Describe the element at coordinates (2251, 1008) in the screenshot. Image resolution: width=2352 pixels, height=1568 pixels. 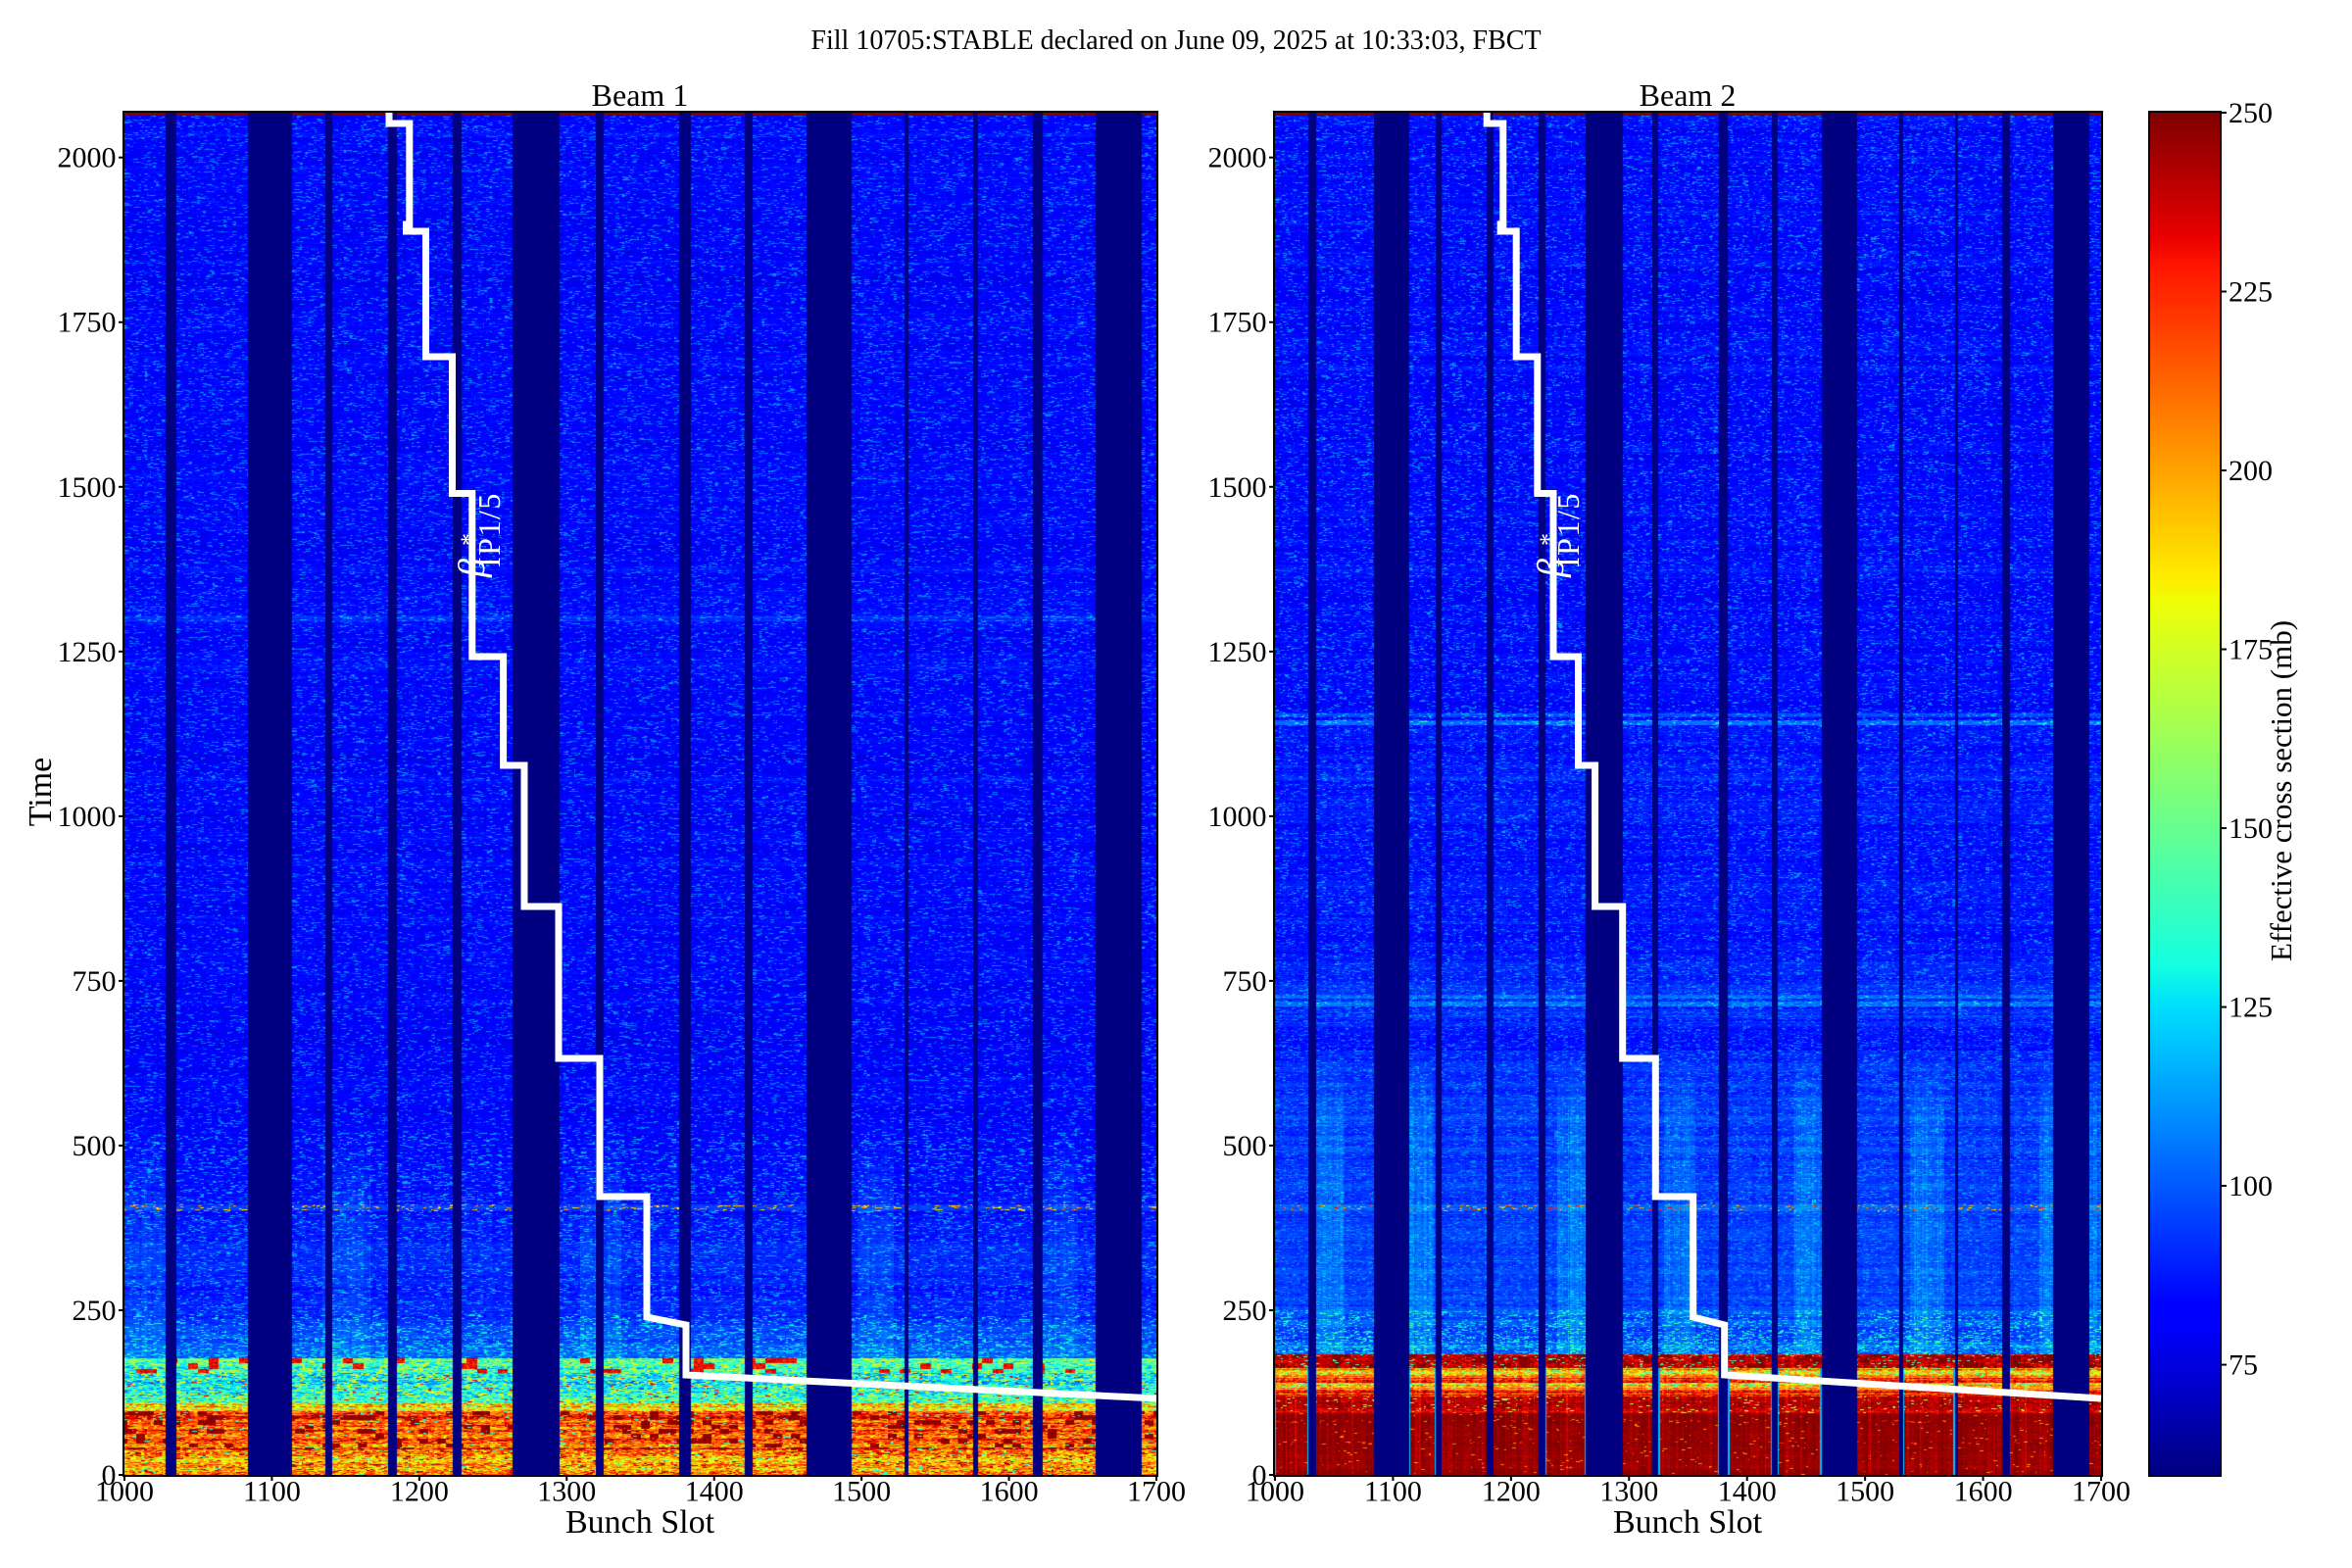
I see `svg-text: 125` at that location.